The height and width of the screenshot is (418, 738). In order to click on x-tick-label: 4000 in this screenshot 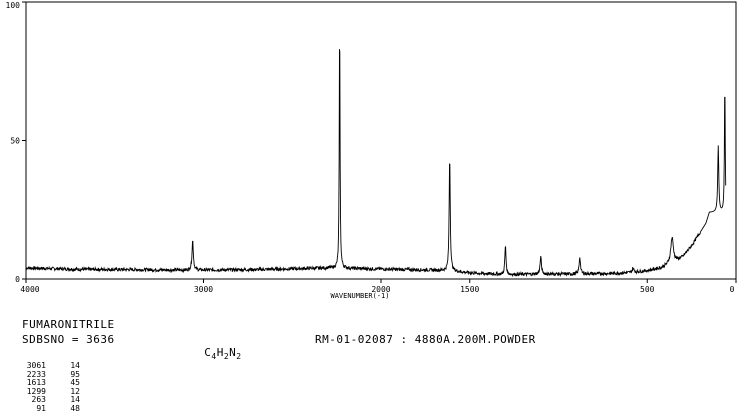, I will do `click(29, 289)`.